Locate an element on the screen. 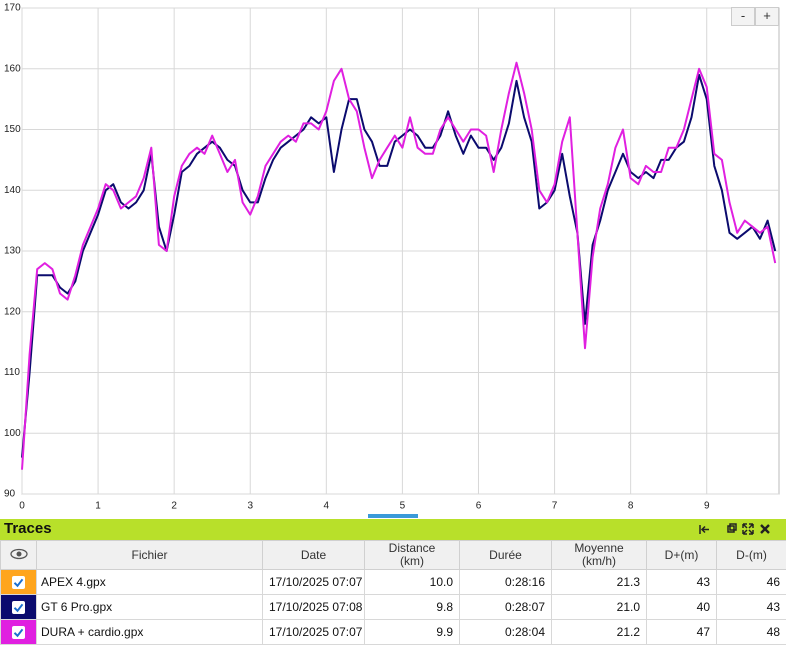  maximize-icon is located at coordinates (748, 529).